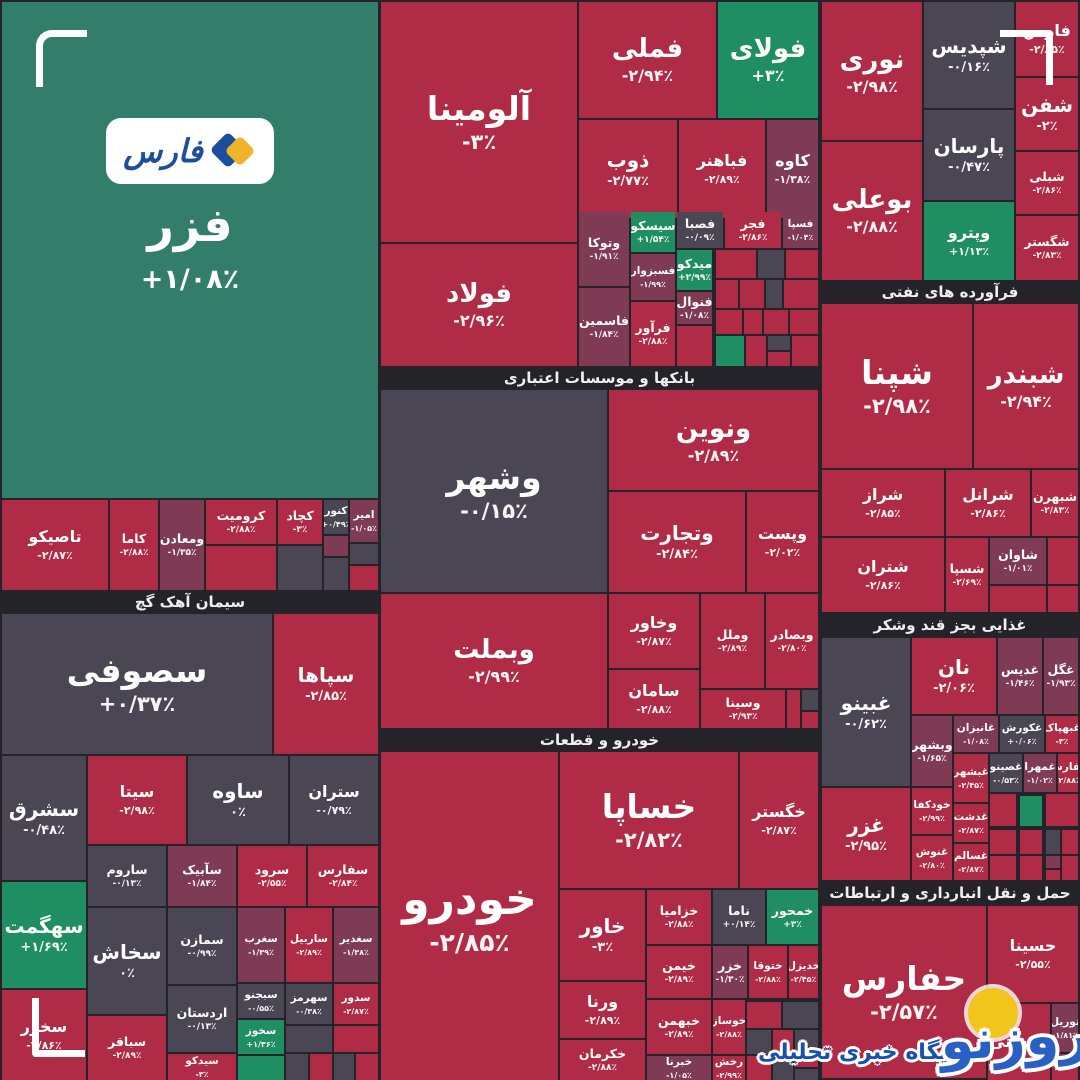 This screenshot has width=1080, height=1080. I want to click on stock-symbol: شگستر, so click(1047, 241).